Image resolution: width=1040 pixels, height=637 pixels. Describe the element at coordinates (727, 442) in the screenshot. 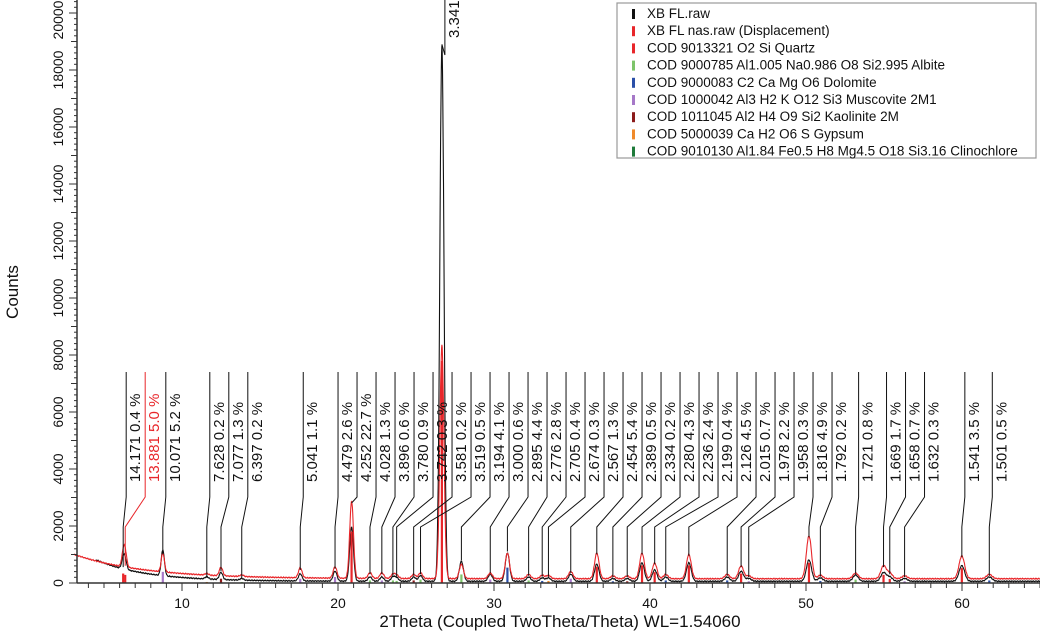

I see `peak-label: 2.199 0.4 %` at that location.